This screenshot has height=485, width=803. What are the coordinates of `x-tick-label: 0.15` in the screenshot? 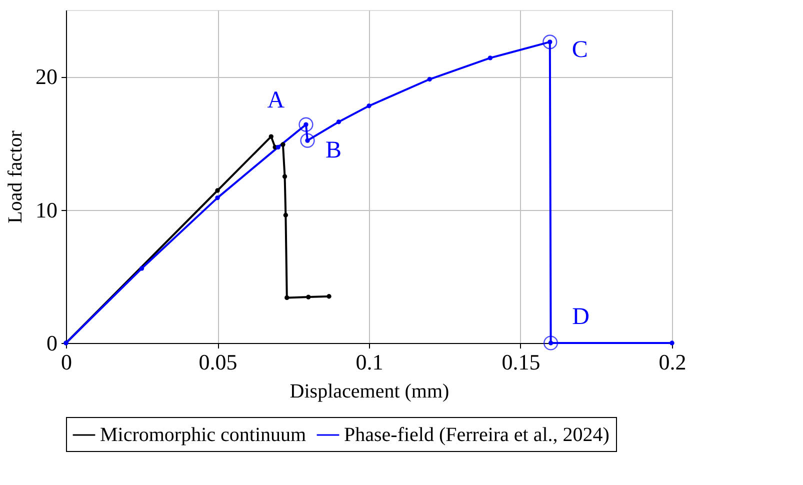 It's located at (521, 362).